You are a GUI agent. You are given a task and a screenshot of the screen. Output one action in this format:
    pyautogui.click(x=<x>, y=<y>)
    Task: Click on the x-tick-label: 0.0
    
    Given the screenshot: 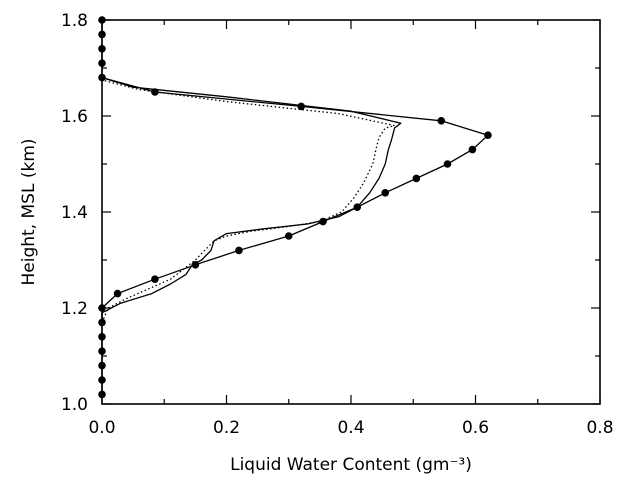 What is the action you would take?
    pyautogui.click(x=101, y=428)
    